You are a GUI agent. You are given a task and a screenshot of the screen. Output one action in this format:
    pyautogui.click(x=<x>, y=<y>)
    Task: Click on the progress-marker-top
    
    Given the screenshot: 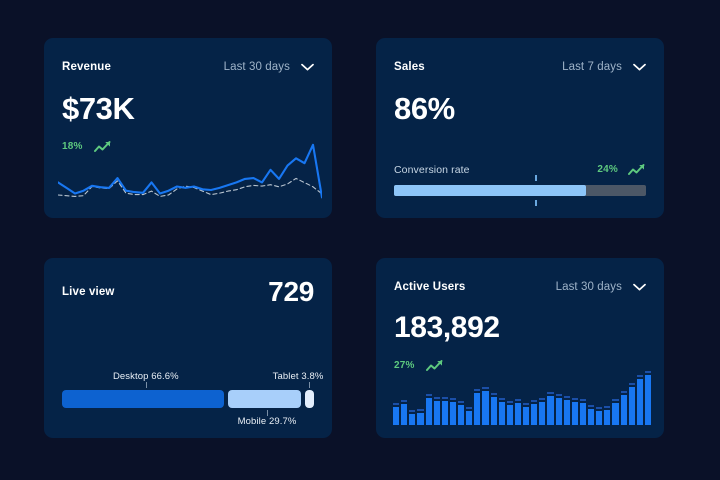 What is the action you would take?
    pyautogui.click(x=536, y=178)
    